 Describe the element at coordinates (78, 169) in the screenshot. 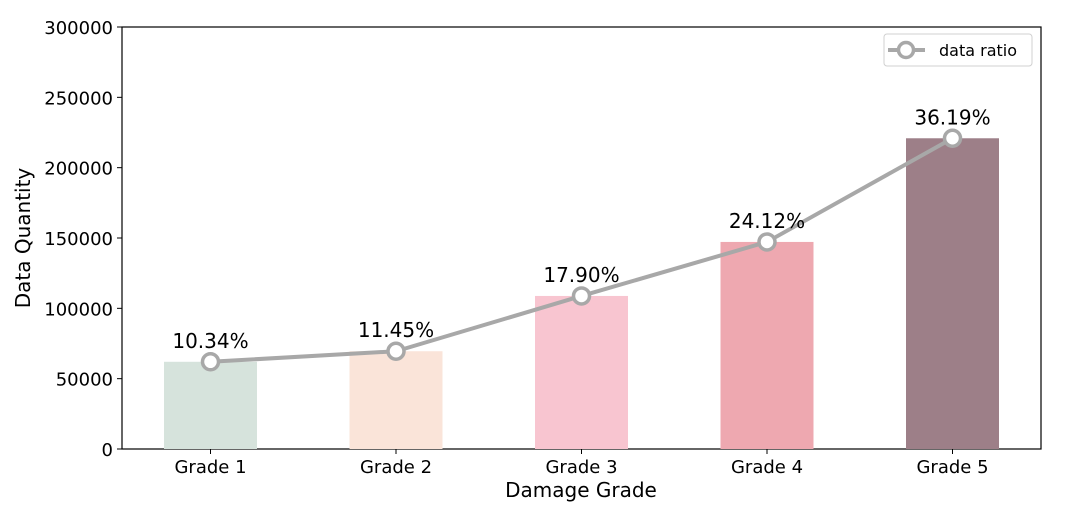

I see `y-tick-label: 200000` at that location.